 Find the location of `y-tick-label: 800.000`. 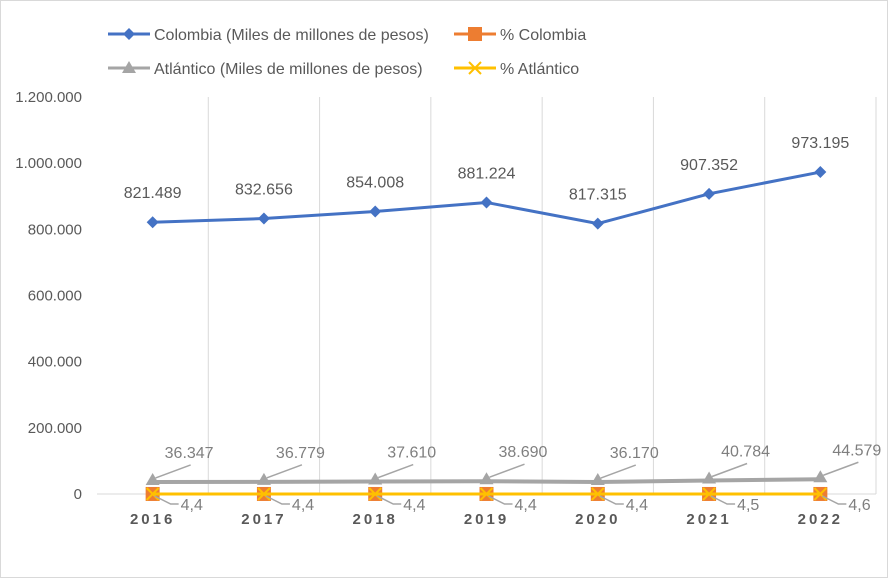

y-tick-label: 800.000 is located at coordinates (55, 229).